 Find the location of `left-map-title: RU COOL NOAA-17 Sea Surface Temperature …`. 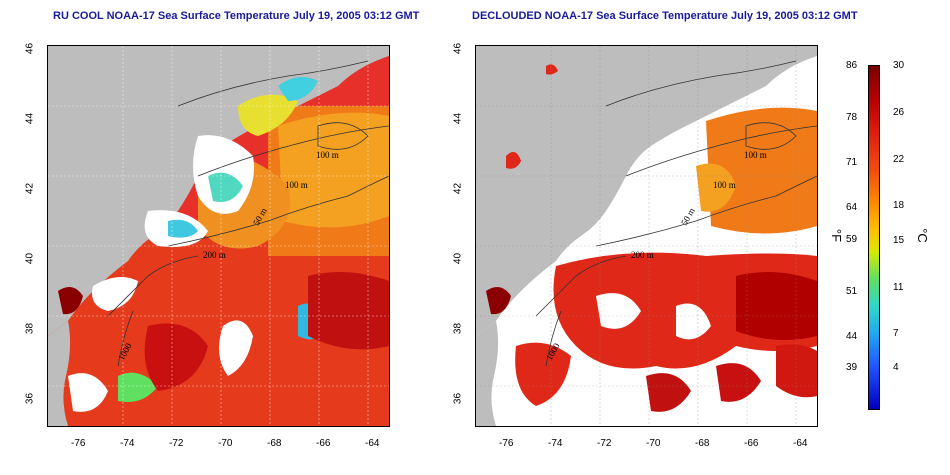

left-map-title: RU COOL NOAA-17 Sea Surface Temperature … is located at coordinates (236, 16).